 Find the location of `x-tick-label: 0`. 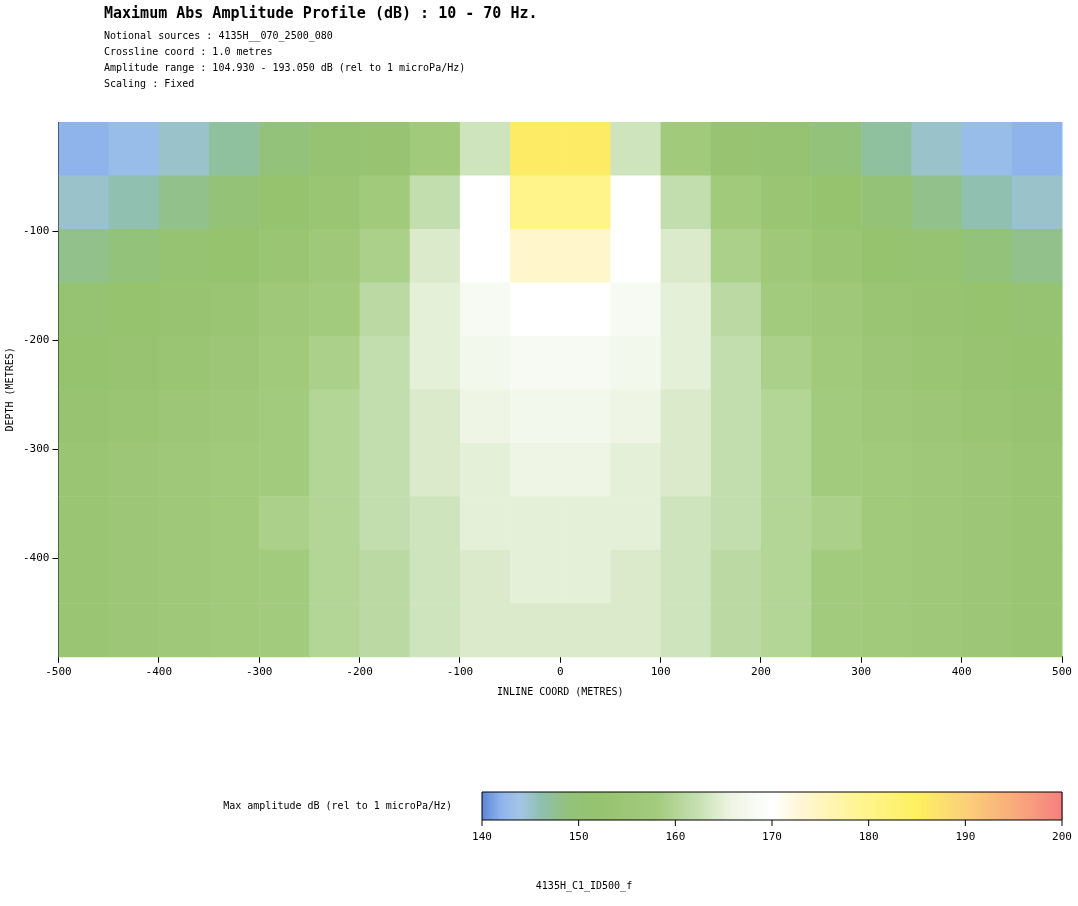

x-tick-label: 0 is located at coordinates (560, 672).